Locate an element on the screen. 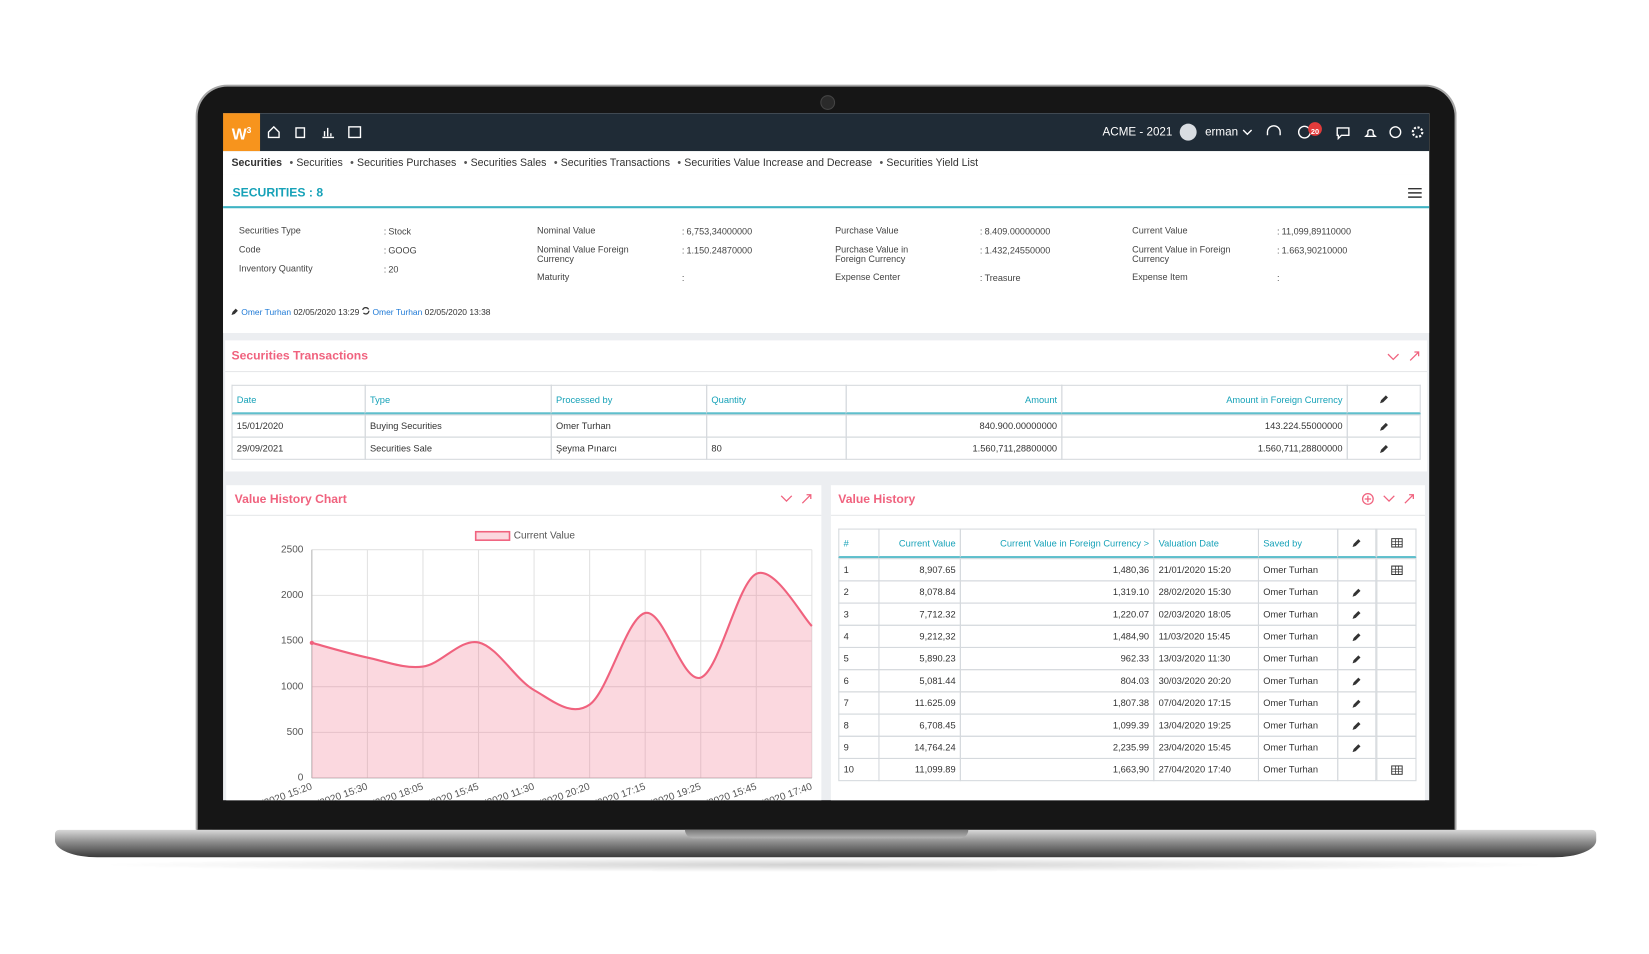 The width and height of the screenshot is (1649, 954). breadcrumb-item: Securities Transactions is located at coordinates (612, 164).